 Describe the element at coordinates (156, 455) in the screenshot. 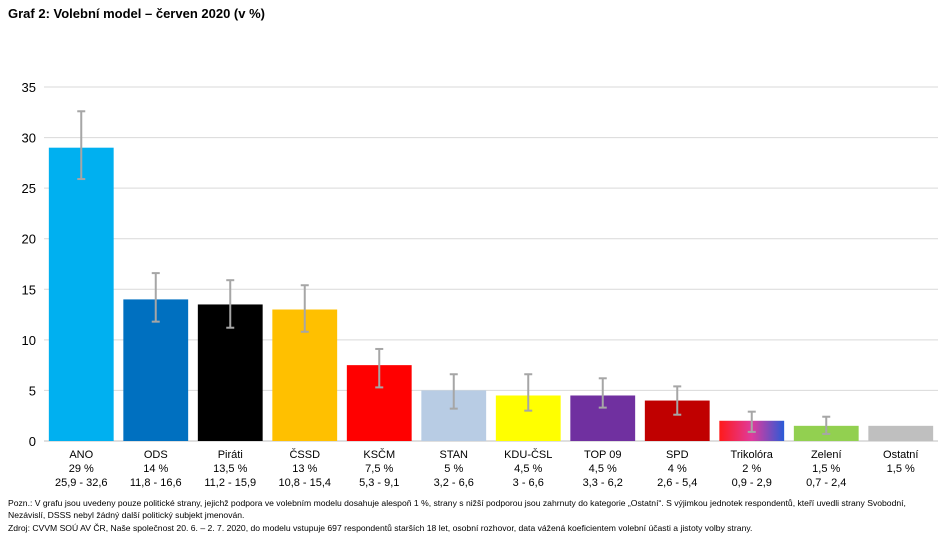

I see `category-label: ODS` at that location.